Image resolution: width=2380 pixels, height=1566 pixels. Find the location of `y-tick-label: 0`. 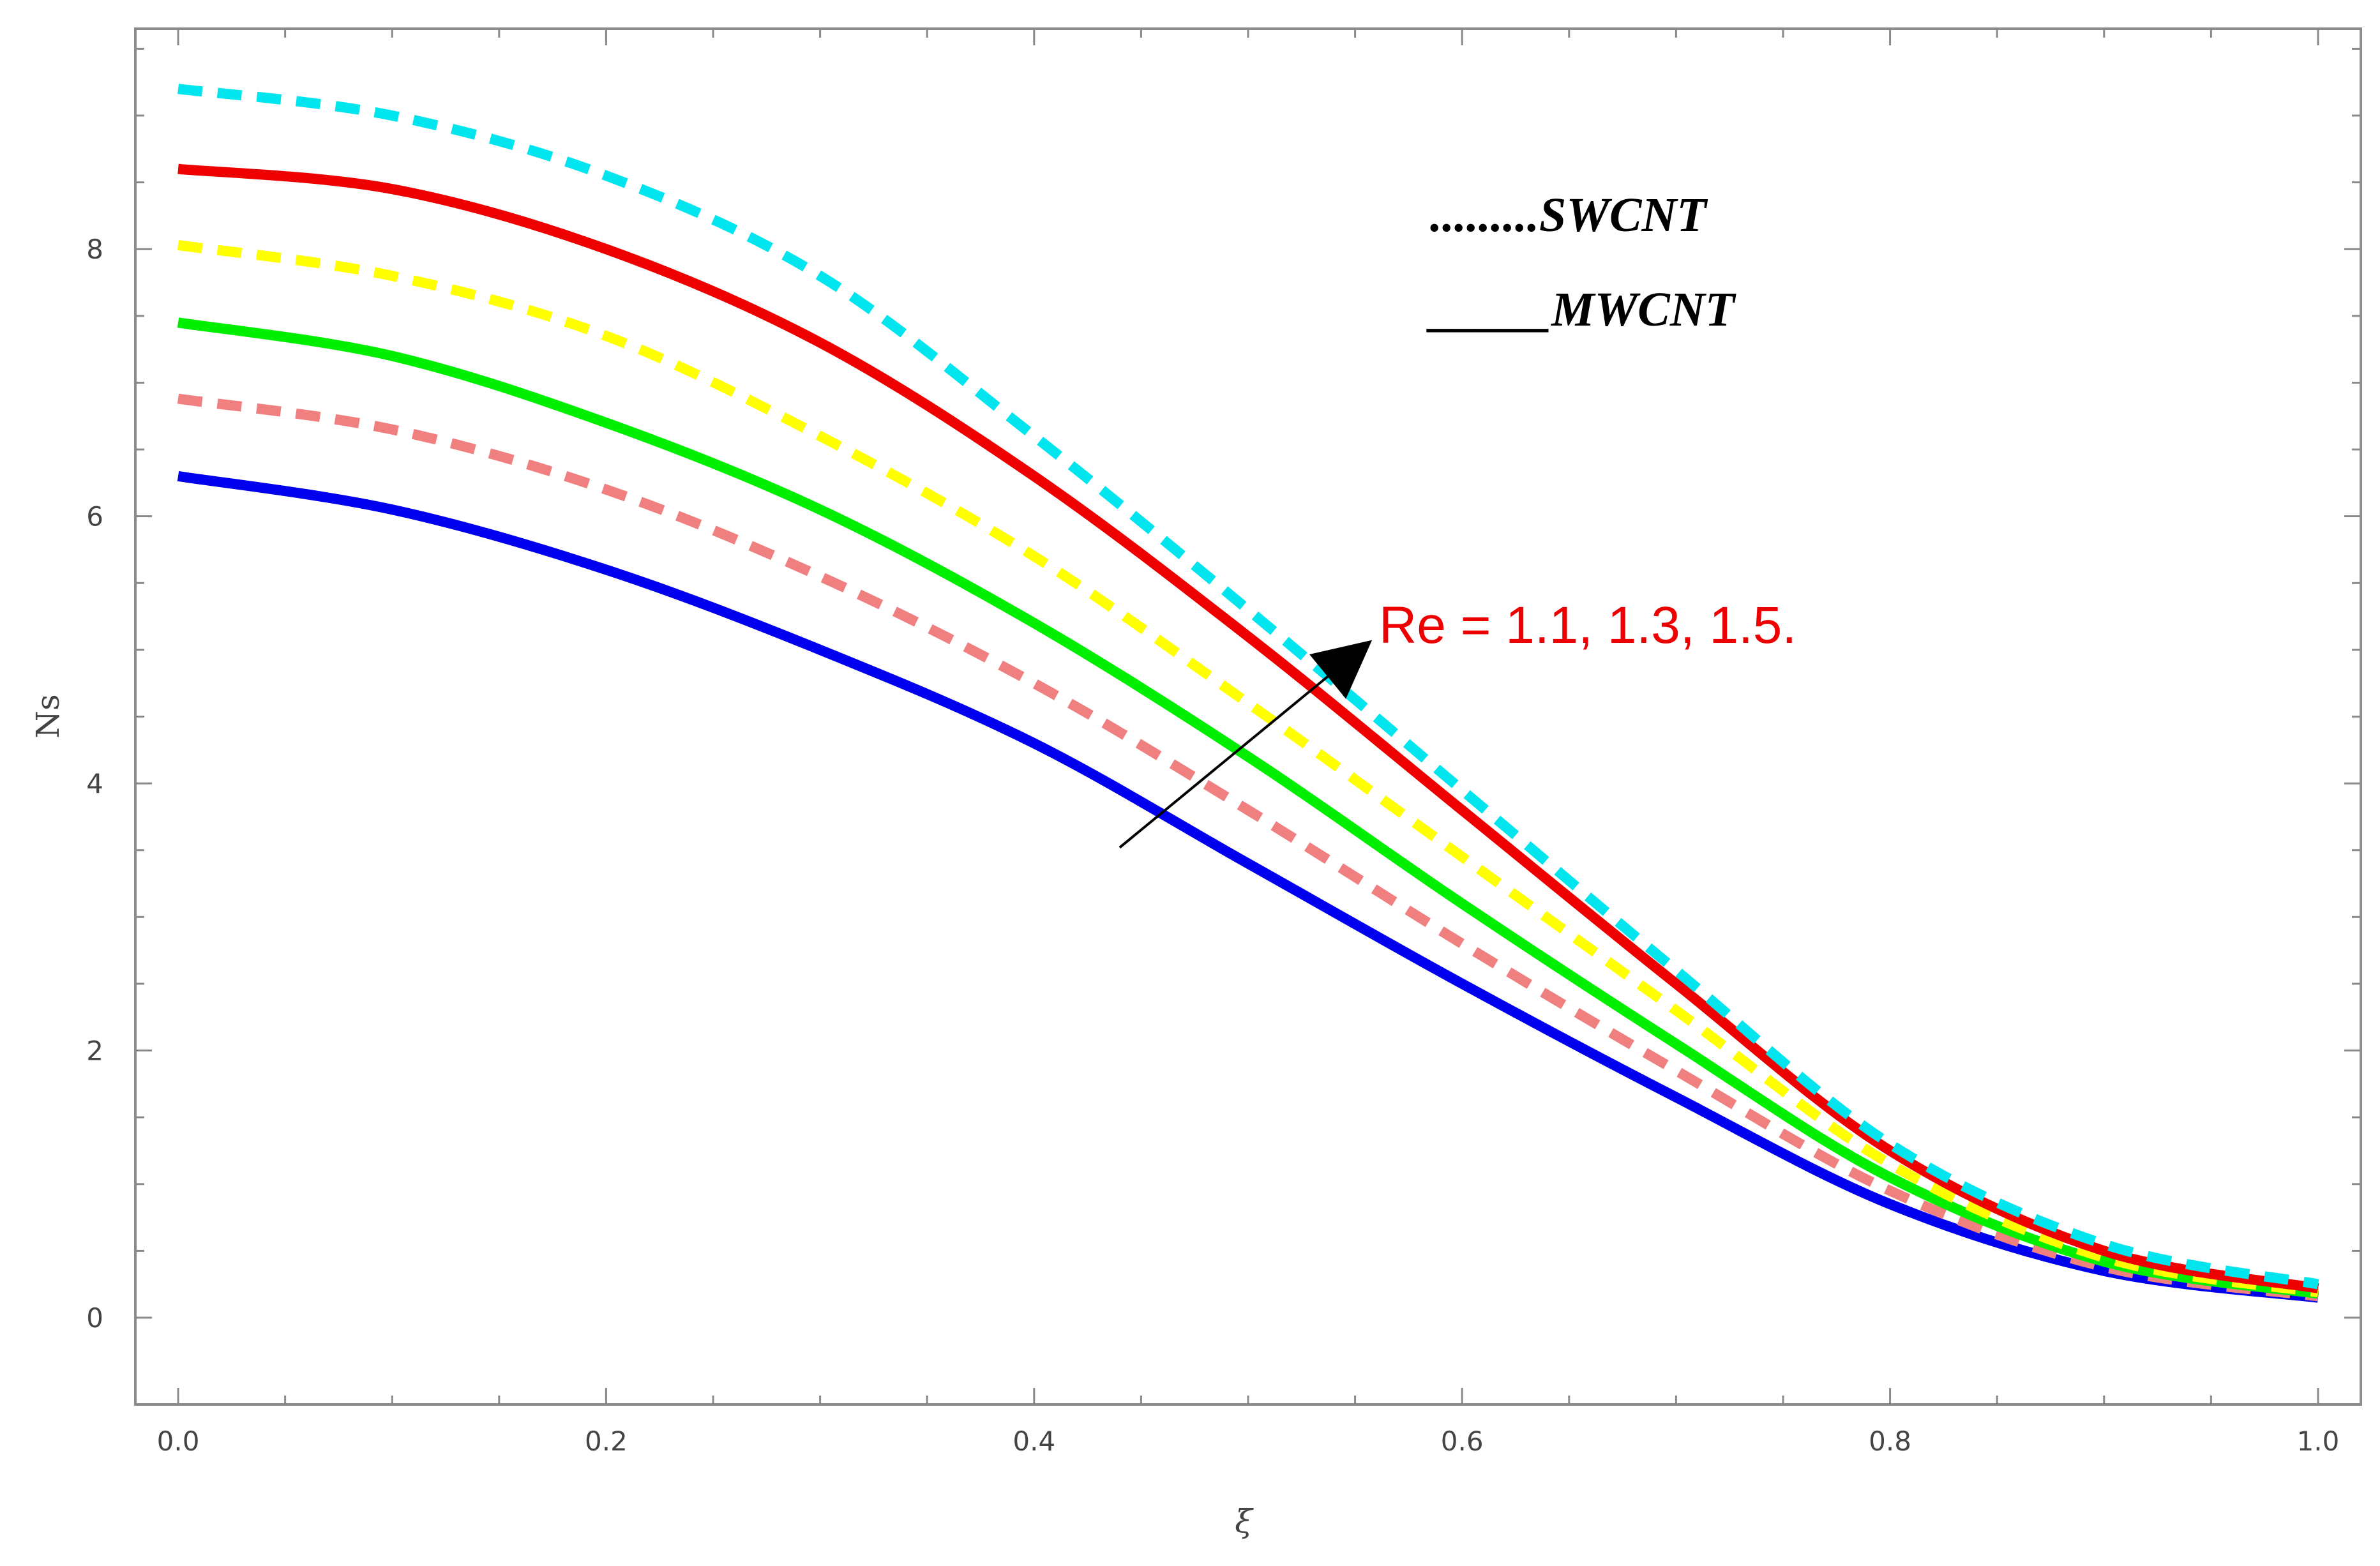

y-tick-label: 0 is located at coordinates (94, 1318).